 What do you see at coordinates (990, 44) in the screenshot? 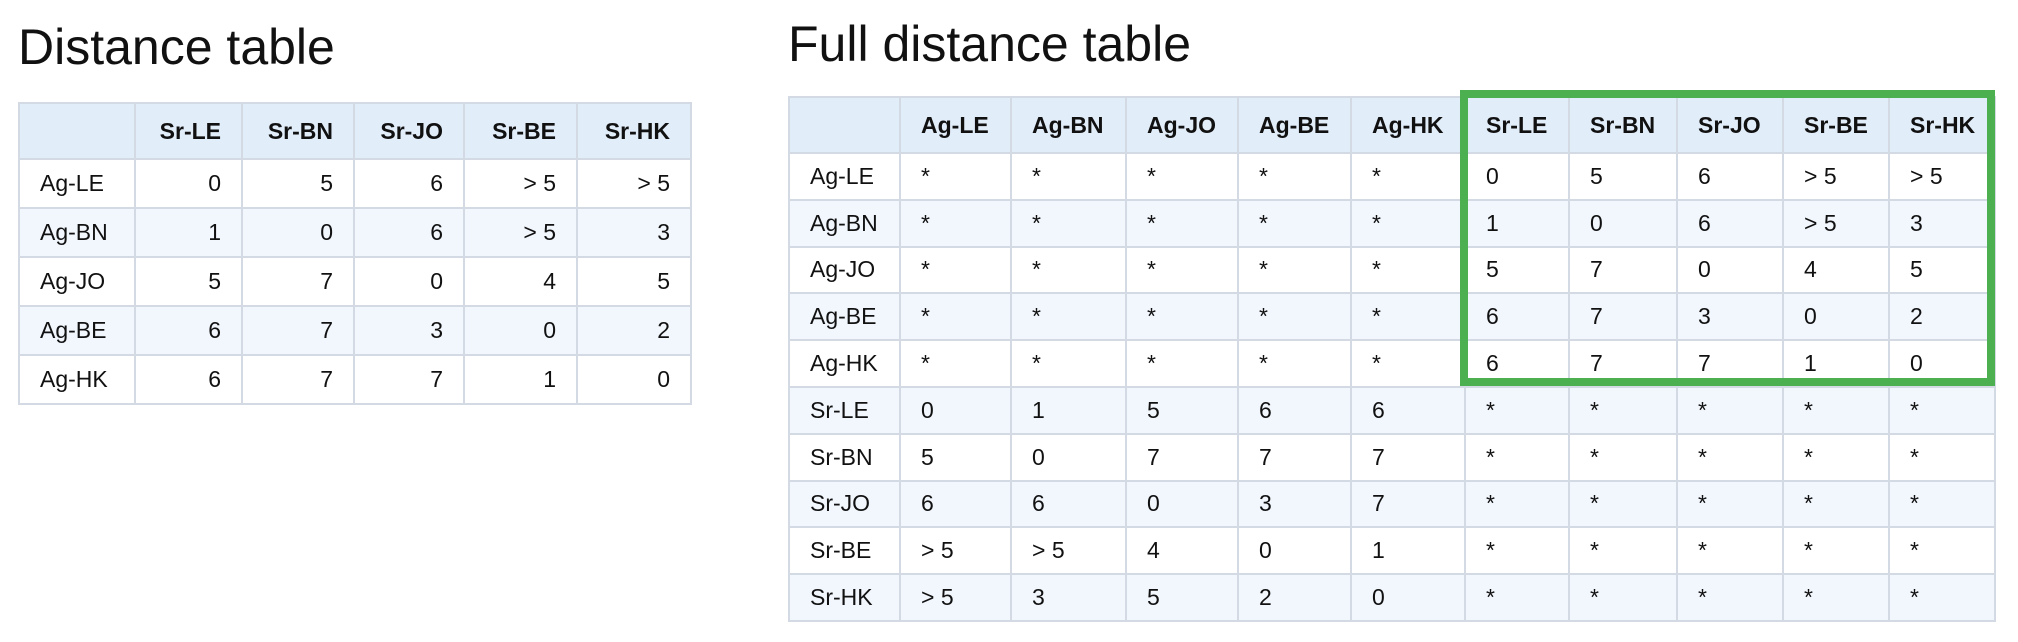
I see `full-distance-table-title: Full distance table` at bounding box center [990, 44].